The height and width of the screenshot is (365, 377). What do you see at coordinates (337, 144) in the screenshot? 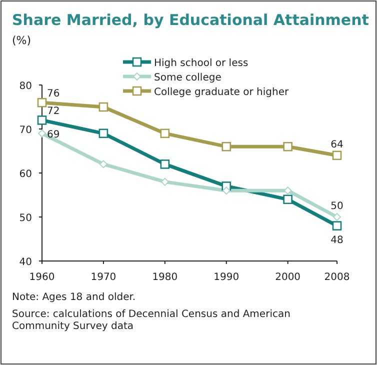
I see `data-label: 64` at bounding box center [337, 144].